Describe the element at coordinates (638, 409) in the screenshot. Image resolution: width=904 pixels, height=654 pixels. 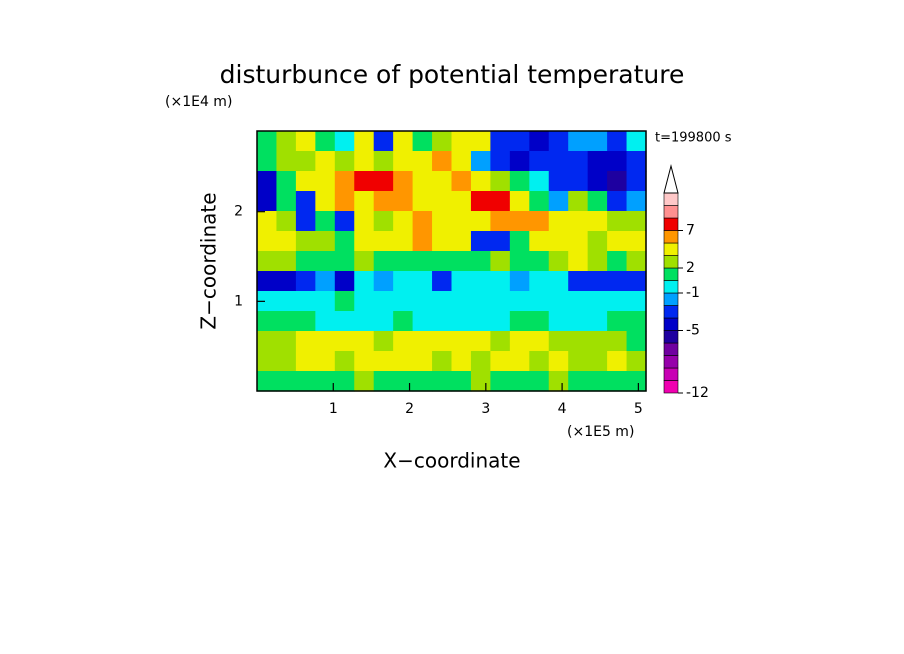
I see `x-tick-label: 5` at that location.